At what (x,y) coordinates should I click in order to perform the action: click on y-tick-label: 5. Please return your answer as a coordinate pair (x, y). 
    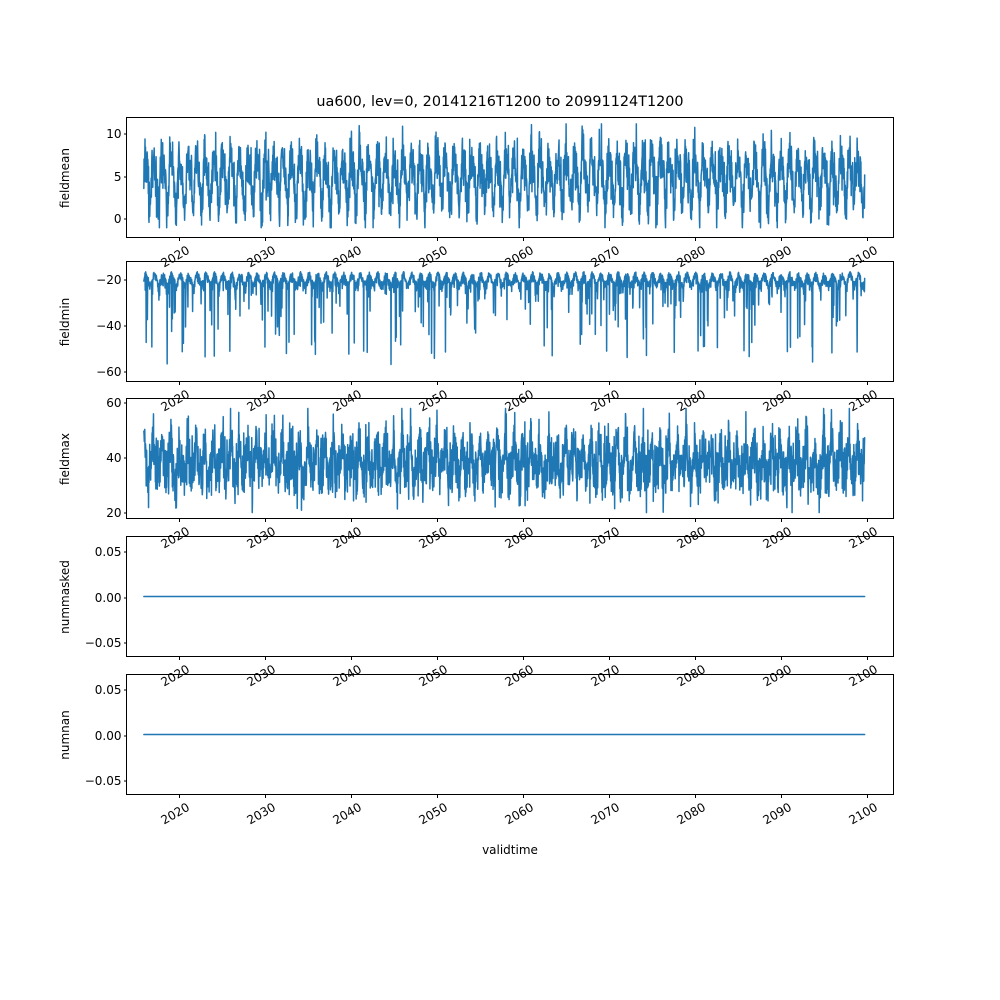
    Looking at the image, I should click on (117, 176).